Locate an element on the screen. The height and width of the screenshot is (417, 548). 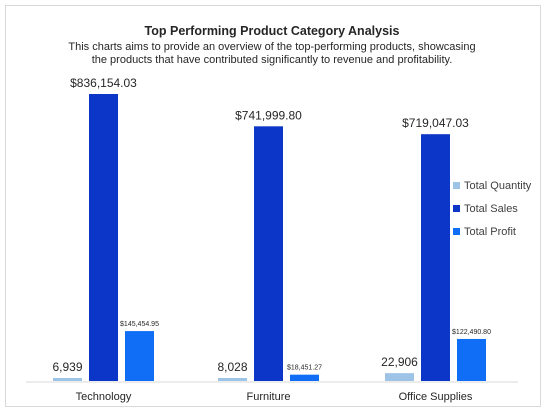
legend-label: Total Quantity is located at coordinates (498, 186).